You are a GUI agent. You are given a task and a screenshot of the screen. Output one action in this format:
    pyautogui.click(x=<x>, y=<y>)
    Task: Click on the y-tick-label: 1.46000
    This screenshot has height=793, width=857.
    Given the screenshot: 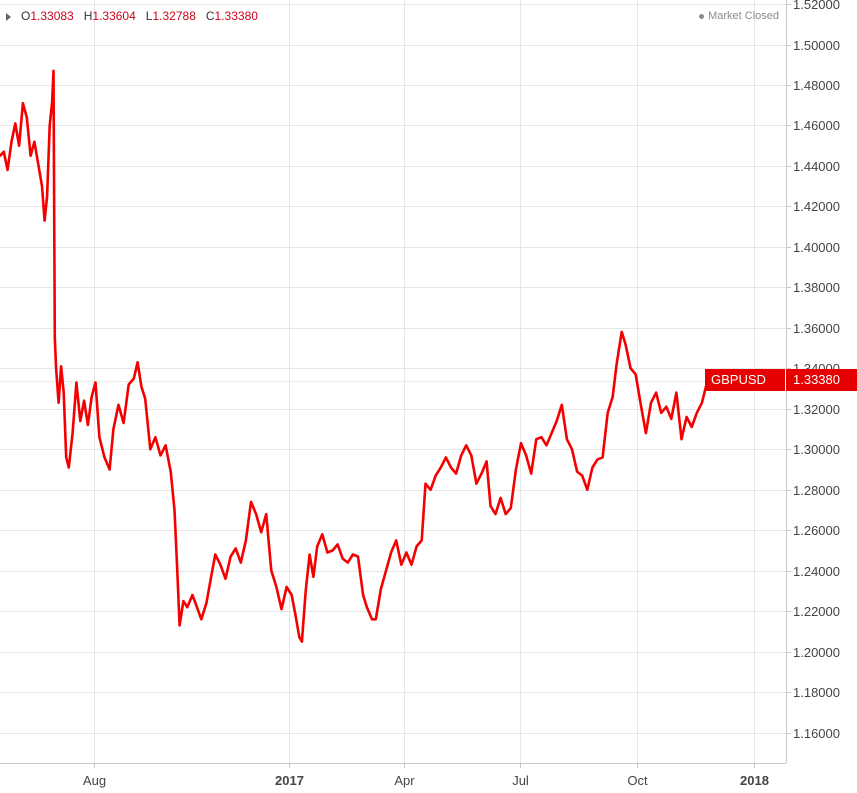 What is the action you would take?
    pyautogui.click(x=816, y=125)
    